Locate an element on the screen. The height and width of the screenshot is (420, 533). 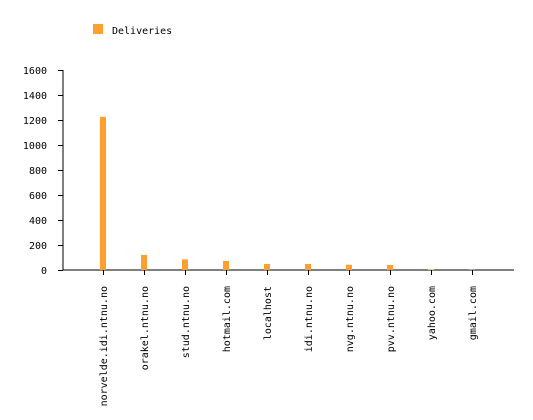
x-tick-label: norvelde.idi.ntnu.no is located at coordinates (104, 346).